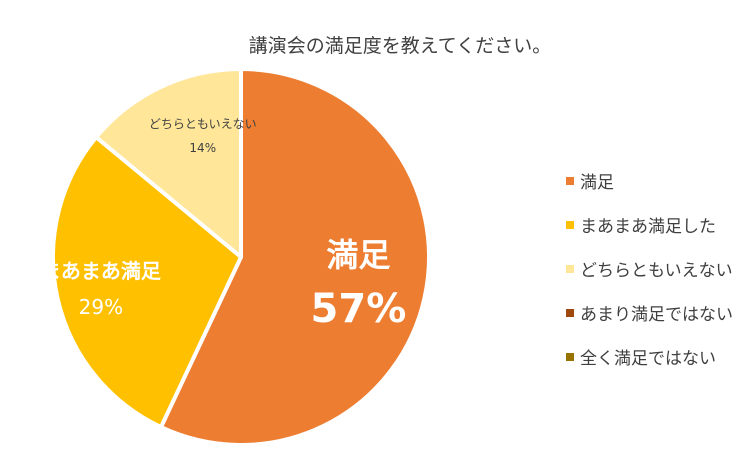  Describe the element at coordinates (597, 183) in the screenshot. I see `legend-label-1: 満足` at that location.